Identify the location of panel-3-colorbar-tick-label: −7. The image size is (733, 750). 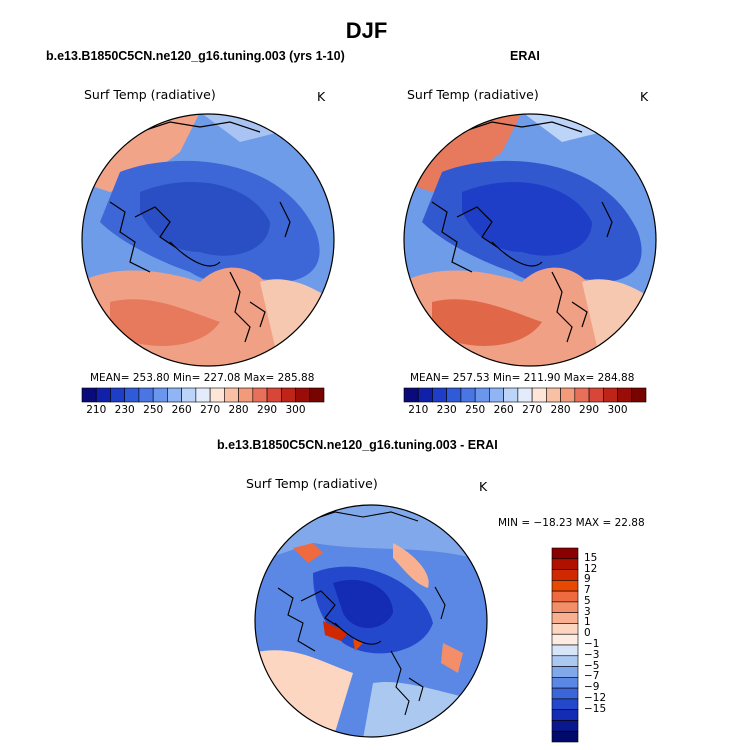
(592, 676).